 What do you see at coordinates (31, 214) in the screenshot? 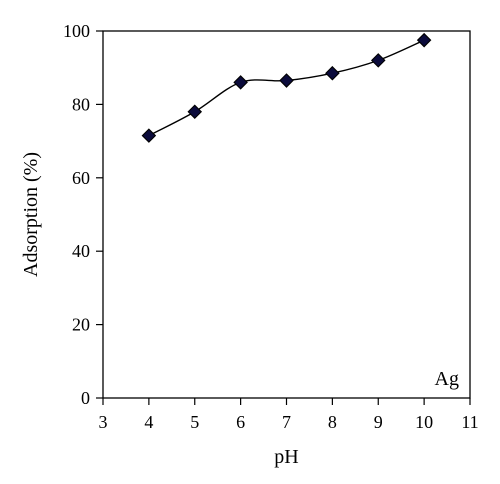
I see `y-axis-title: Adsorption (%)` at bounding box center [31, 214].